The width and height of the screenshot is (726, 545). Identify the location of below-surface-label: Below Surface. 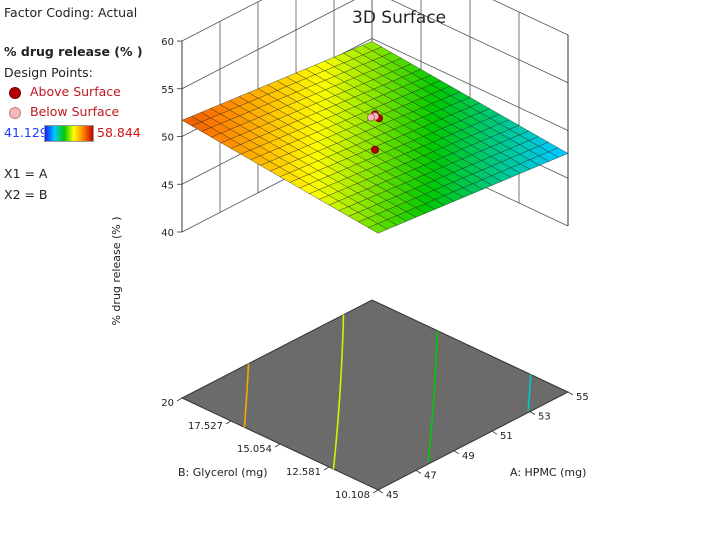
(75, 111).